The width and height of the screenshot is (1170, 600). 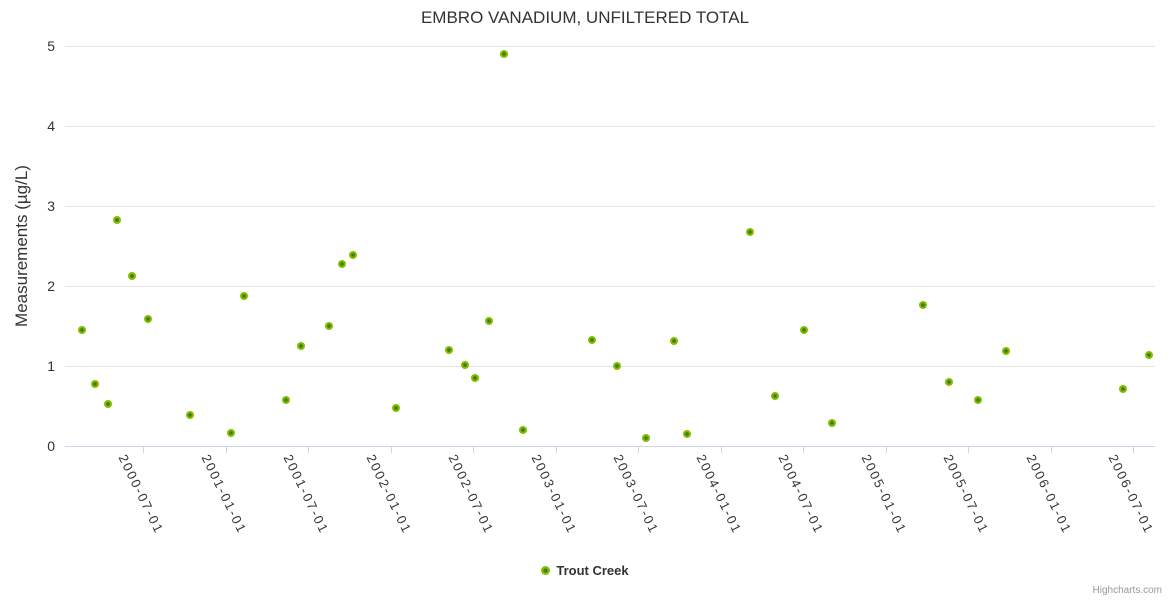 I want to click on x-axis-line, so click(x=610, y=446).